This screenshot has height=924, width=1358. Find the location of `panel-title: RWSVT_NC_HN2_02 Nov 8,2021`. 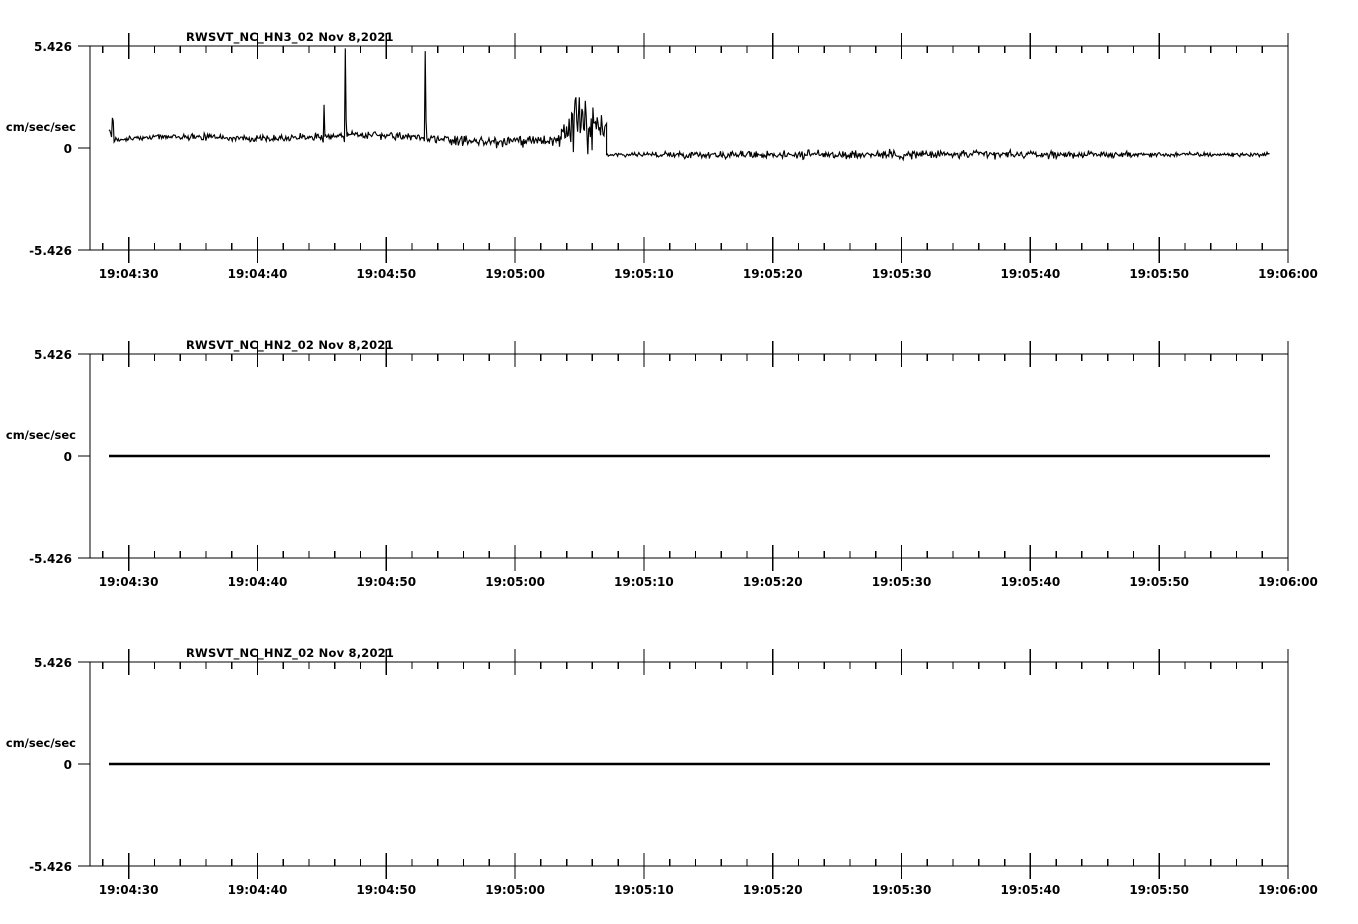

panel-title: RWSVT_NC_HN2_02 Nov 8,2021 is located at coordinates (290, 345).